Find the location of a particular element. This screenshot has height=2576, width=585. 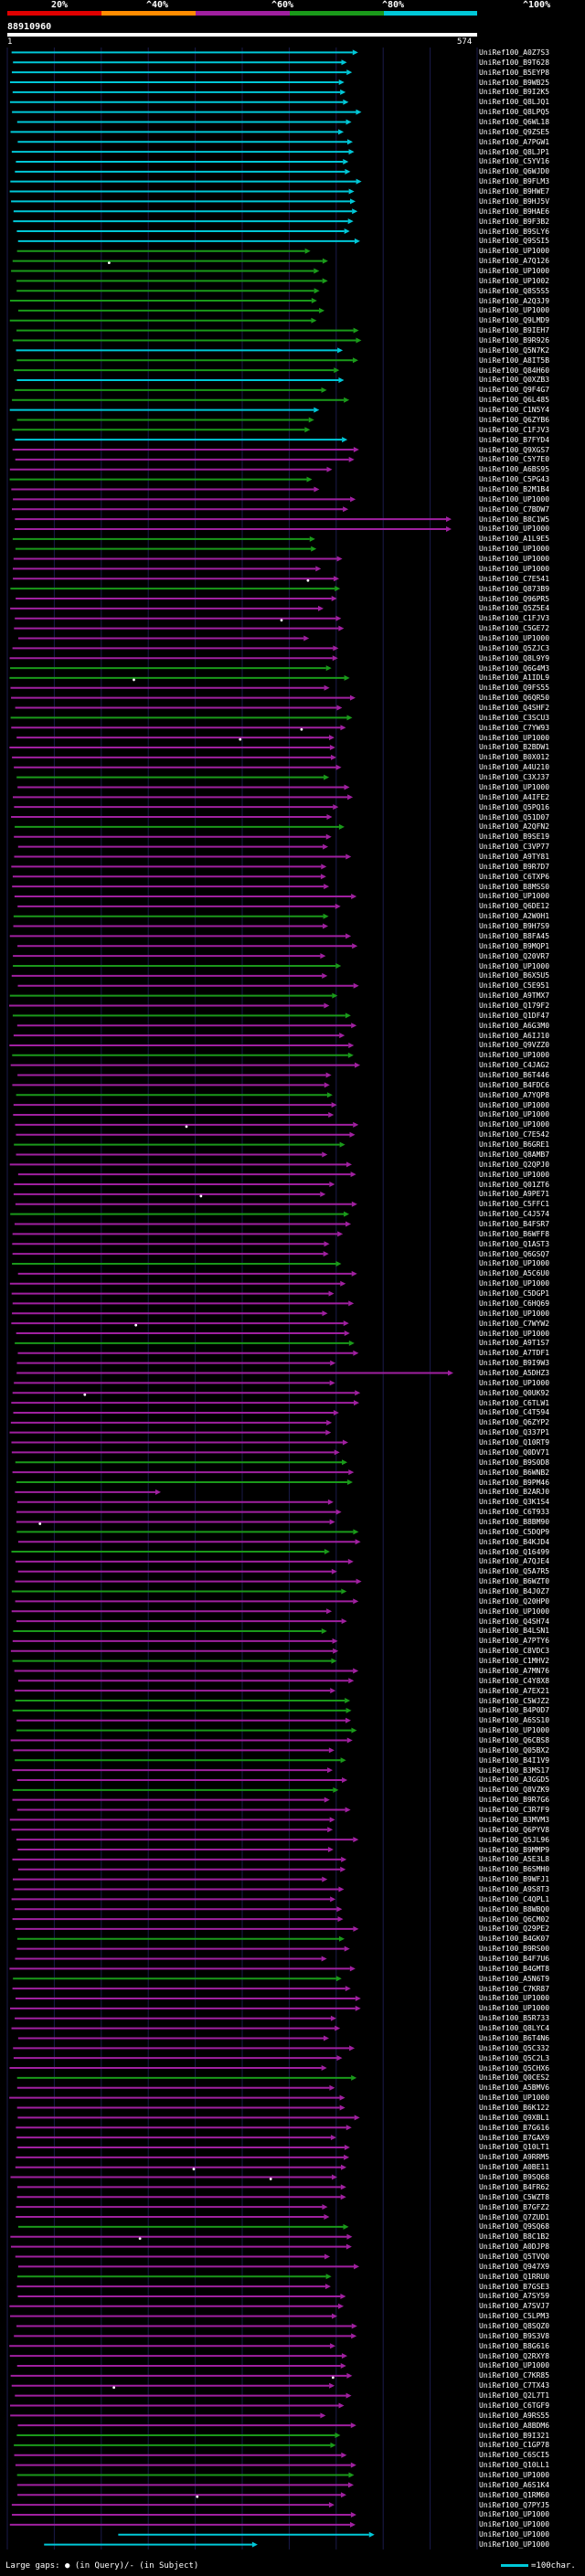

hit-label: UniRef100_A4U210 is located at coordinates (514, 767).